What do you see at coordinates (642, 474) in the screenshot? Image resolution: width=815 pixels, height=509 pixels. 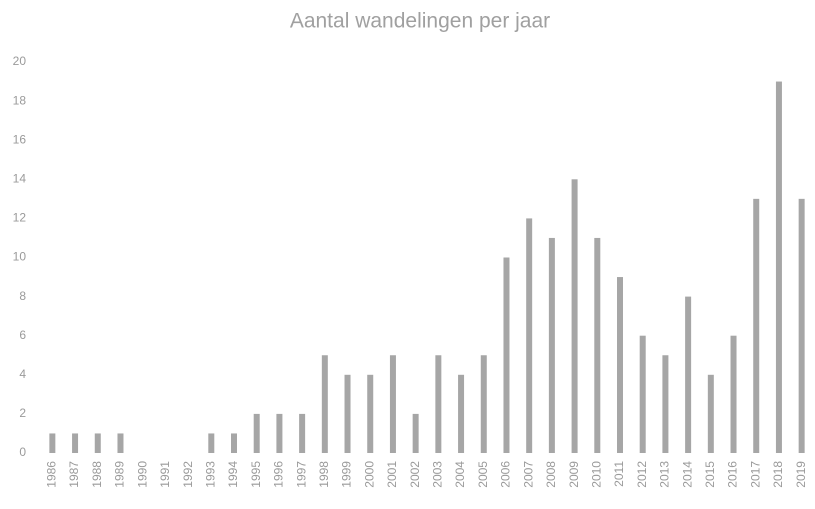 I see `x-tick-label: 2012` at bounding box center [642, 474].